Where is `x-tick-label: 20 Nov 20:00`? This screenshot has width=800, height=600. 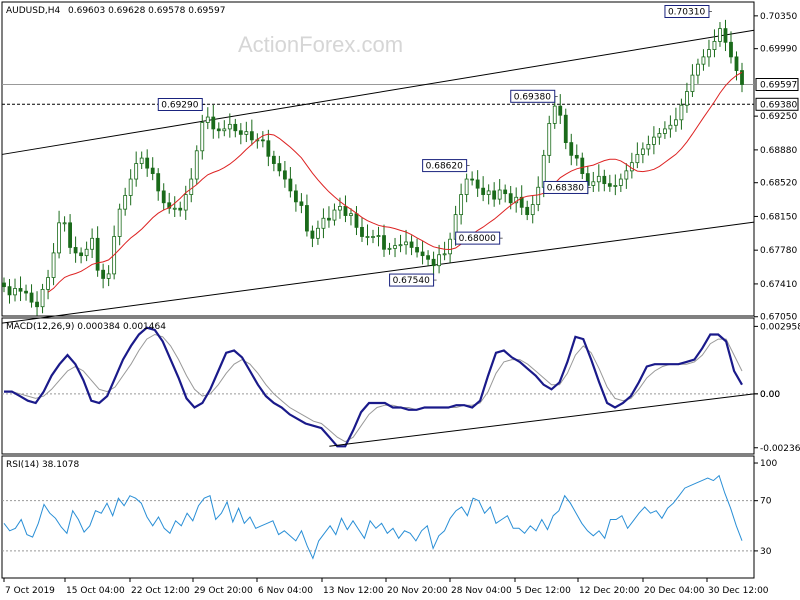 x-tick-label: 20 Nov 20:00 is located at coordinates (417, 591).